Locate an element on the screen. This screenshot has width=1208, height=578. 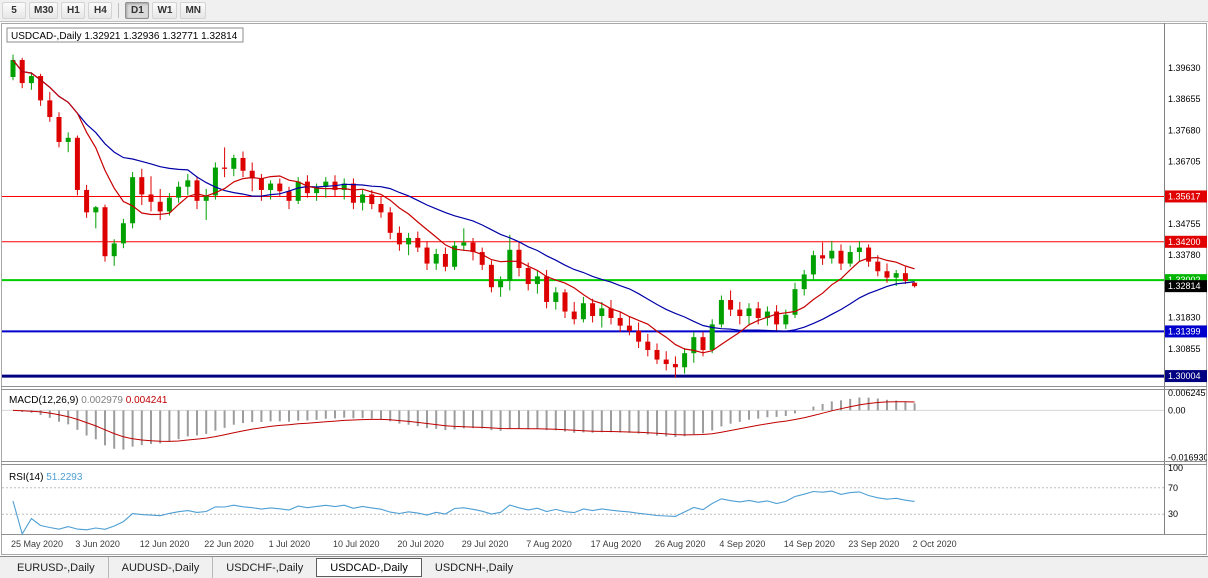
chart-tab-usdchf: USDCHF-,Daily is located at coordinates (264, 567).